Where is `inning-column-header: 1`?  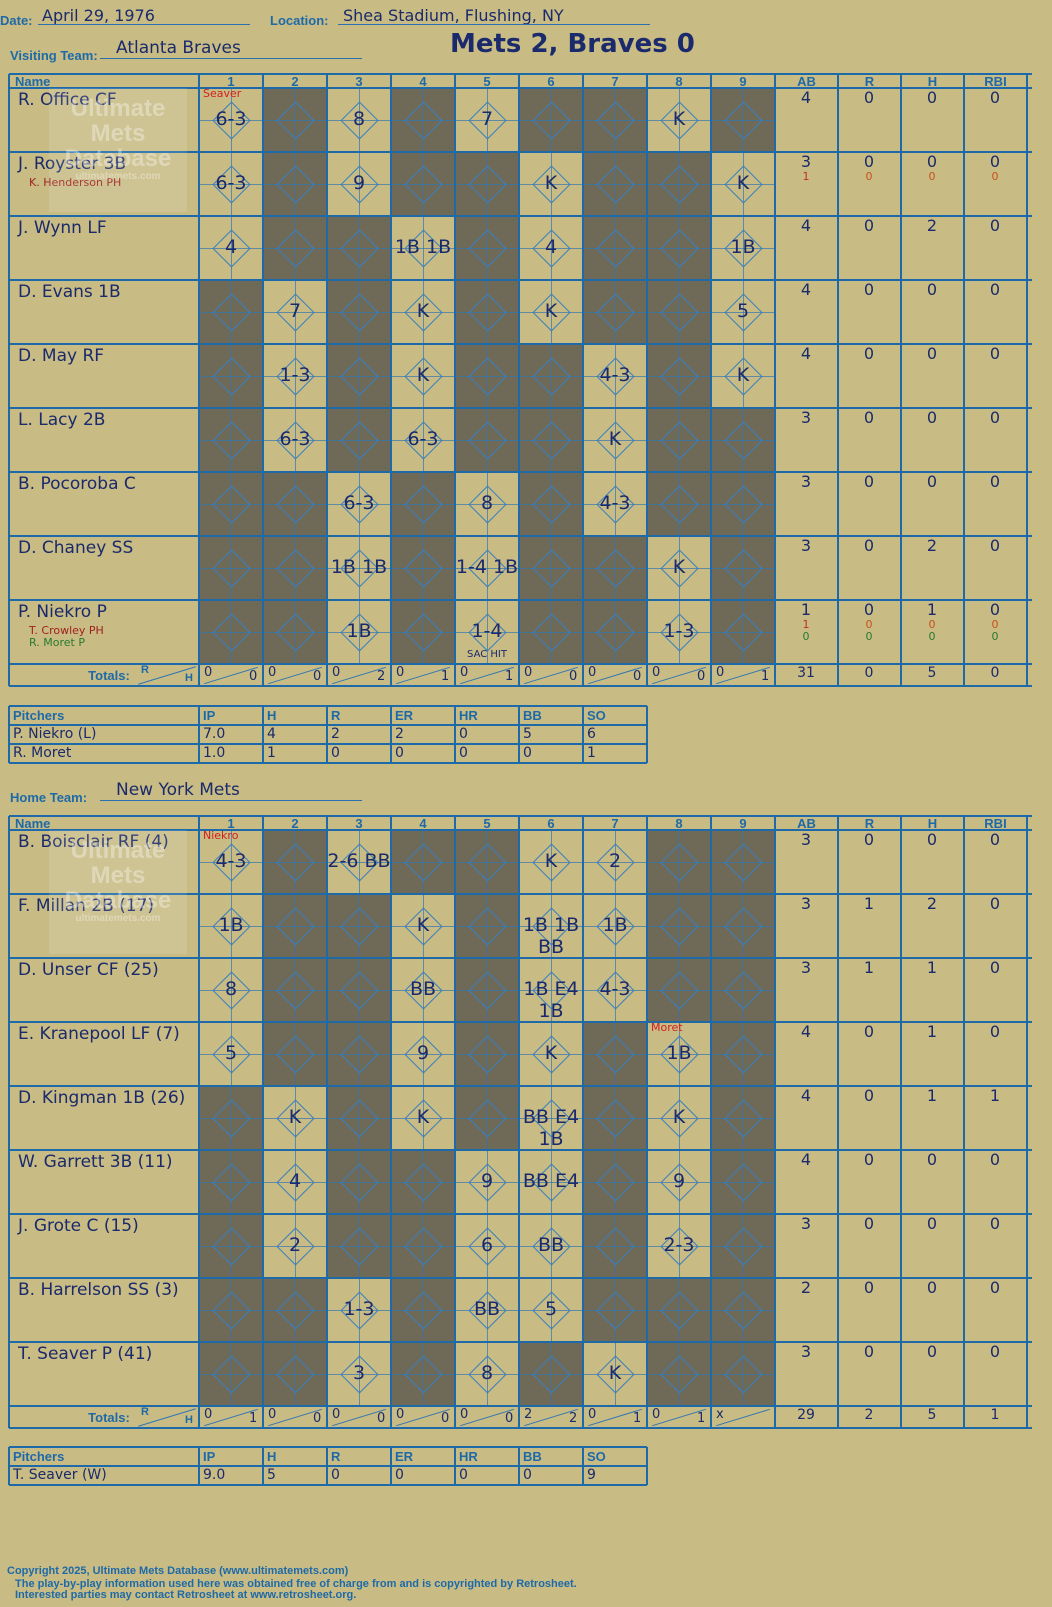 inning-column-header: 1 is located at coordinates (231, 81).